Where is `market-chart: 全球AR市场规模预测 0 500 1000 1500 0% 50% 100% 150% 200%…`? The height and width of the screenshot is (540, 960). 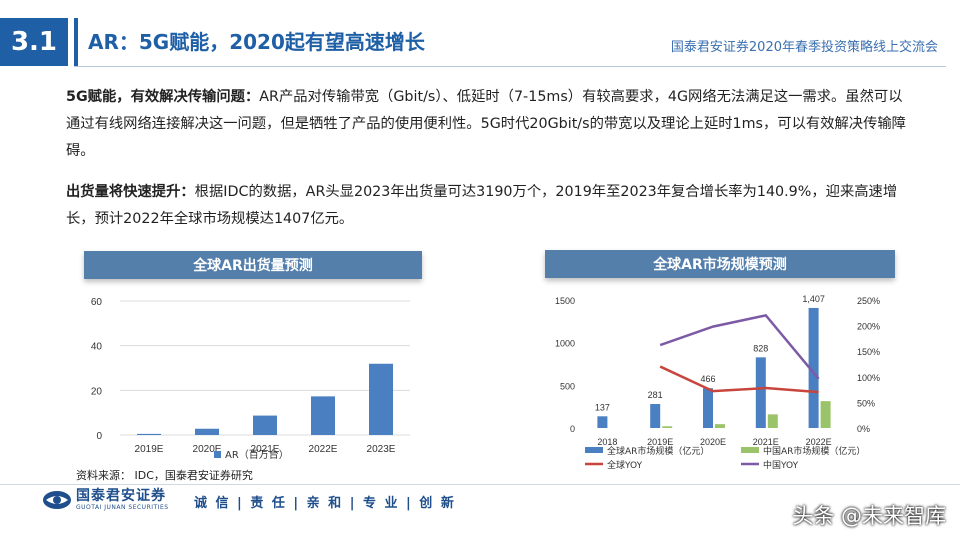
market-chart: 全球AR市场规模预测 0 500 1000 1500 0% 50% 100% 150% 200%… is located at coordinates (720, 361).